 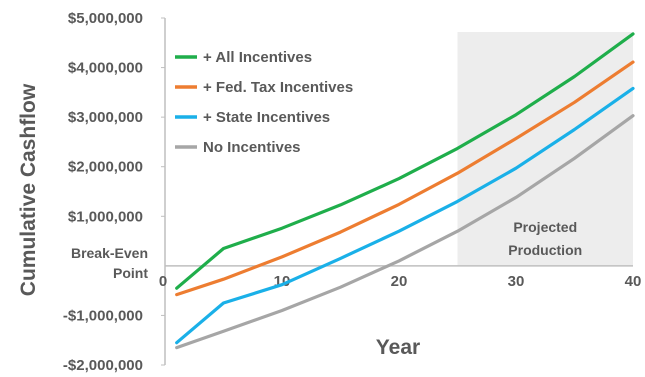 What do you see at coordinates (105, 117) in the screenshot?
I see `y-tick-label: $3,000,000` at bounding box center [105, 117].